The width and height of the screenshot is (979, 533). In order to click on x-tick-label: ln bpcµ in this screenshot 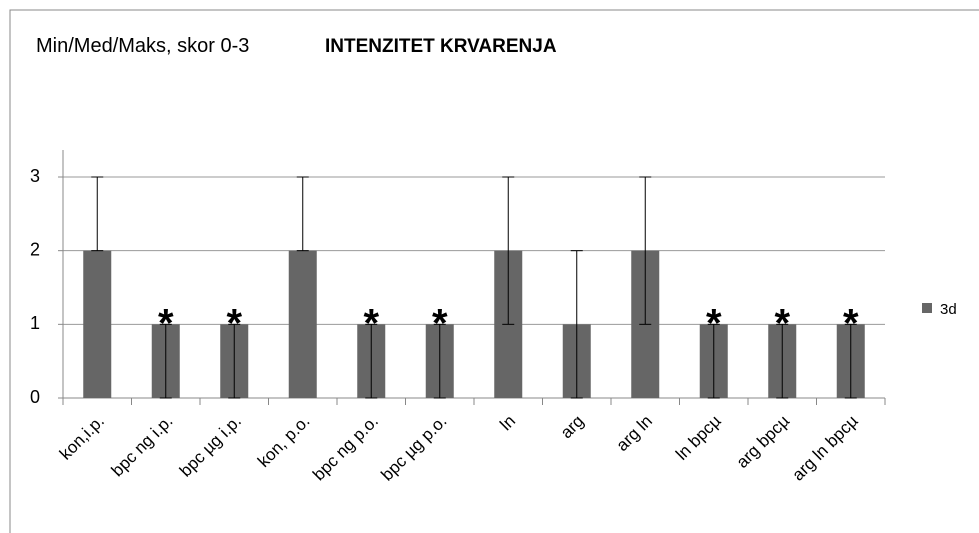, I will do `click(698, 437)`.